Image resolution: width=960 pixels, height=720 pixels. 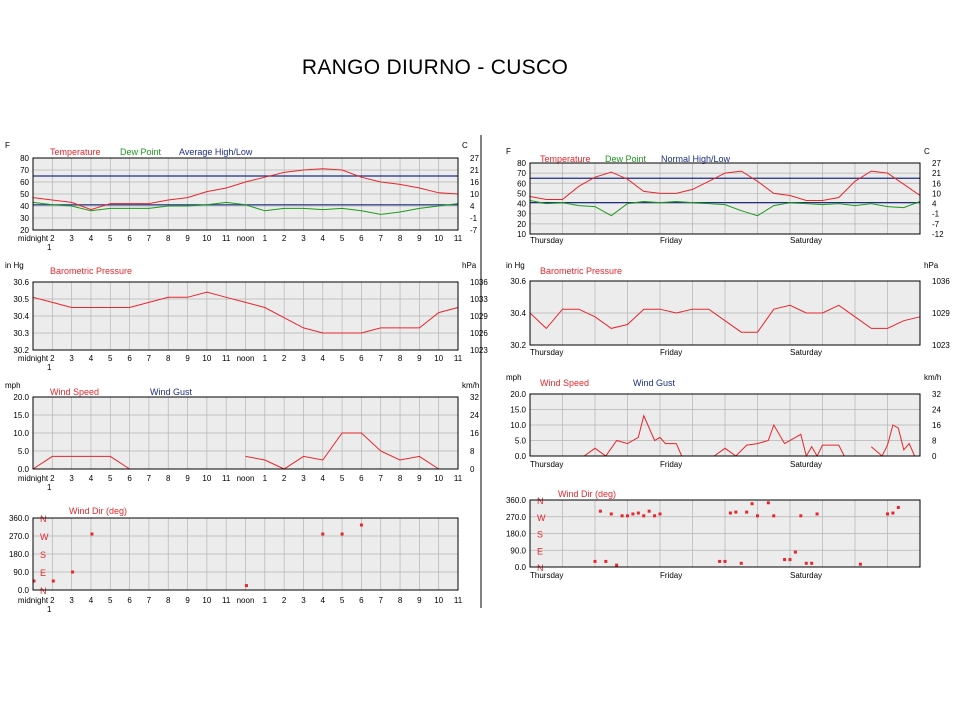 What do you see at coordinates (936, 173) in the screenshot?
I see `multi-day-temperature-ytick-right-label: 21` at bounding box center [936, 173].